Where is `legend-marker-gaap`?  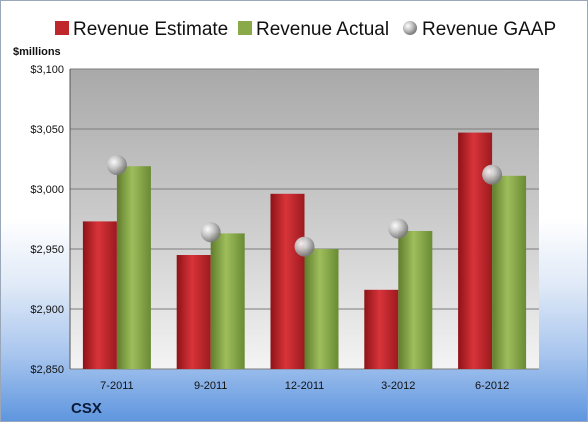 legend-marker-gaap is located at coordinates (410, 28).